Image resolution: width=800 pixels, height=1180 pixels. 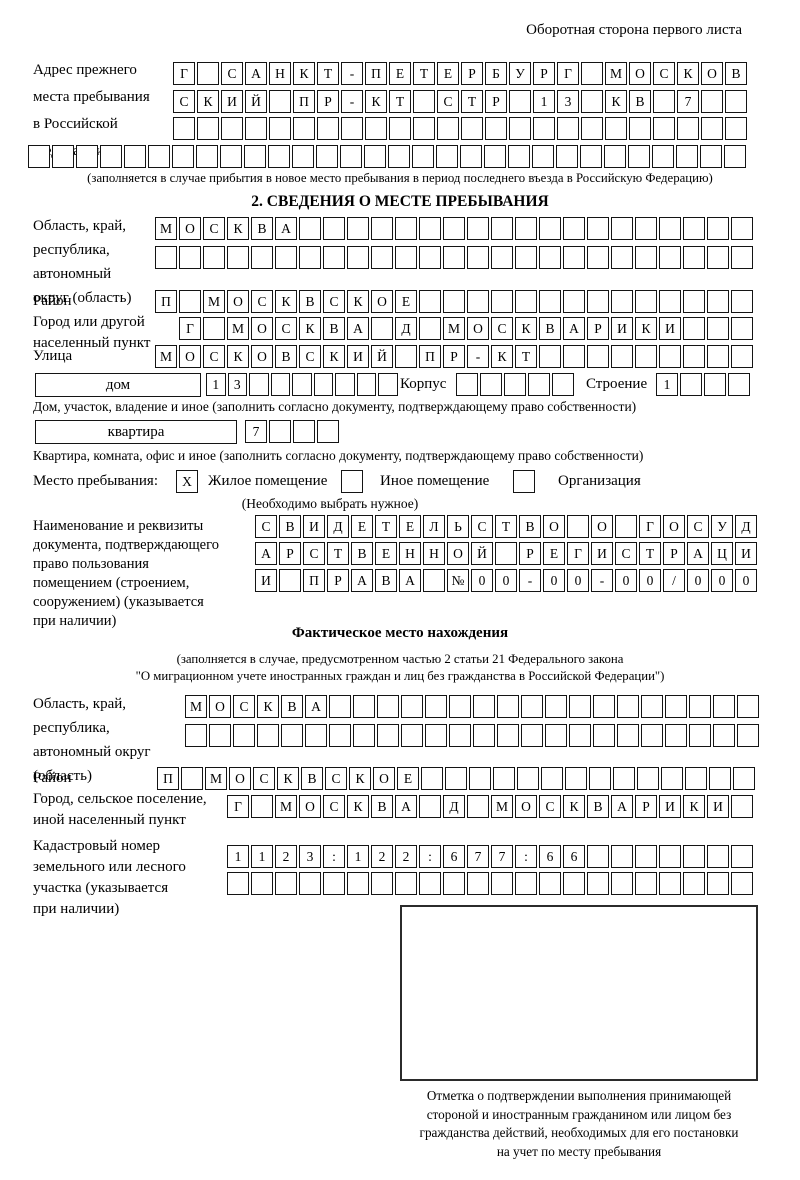 I want to click on char-cell: №, so click(x=458, y=580).